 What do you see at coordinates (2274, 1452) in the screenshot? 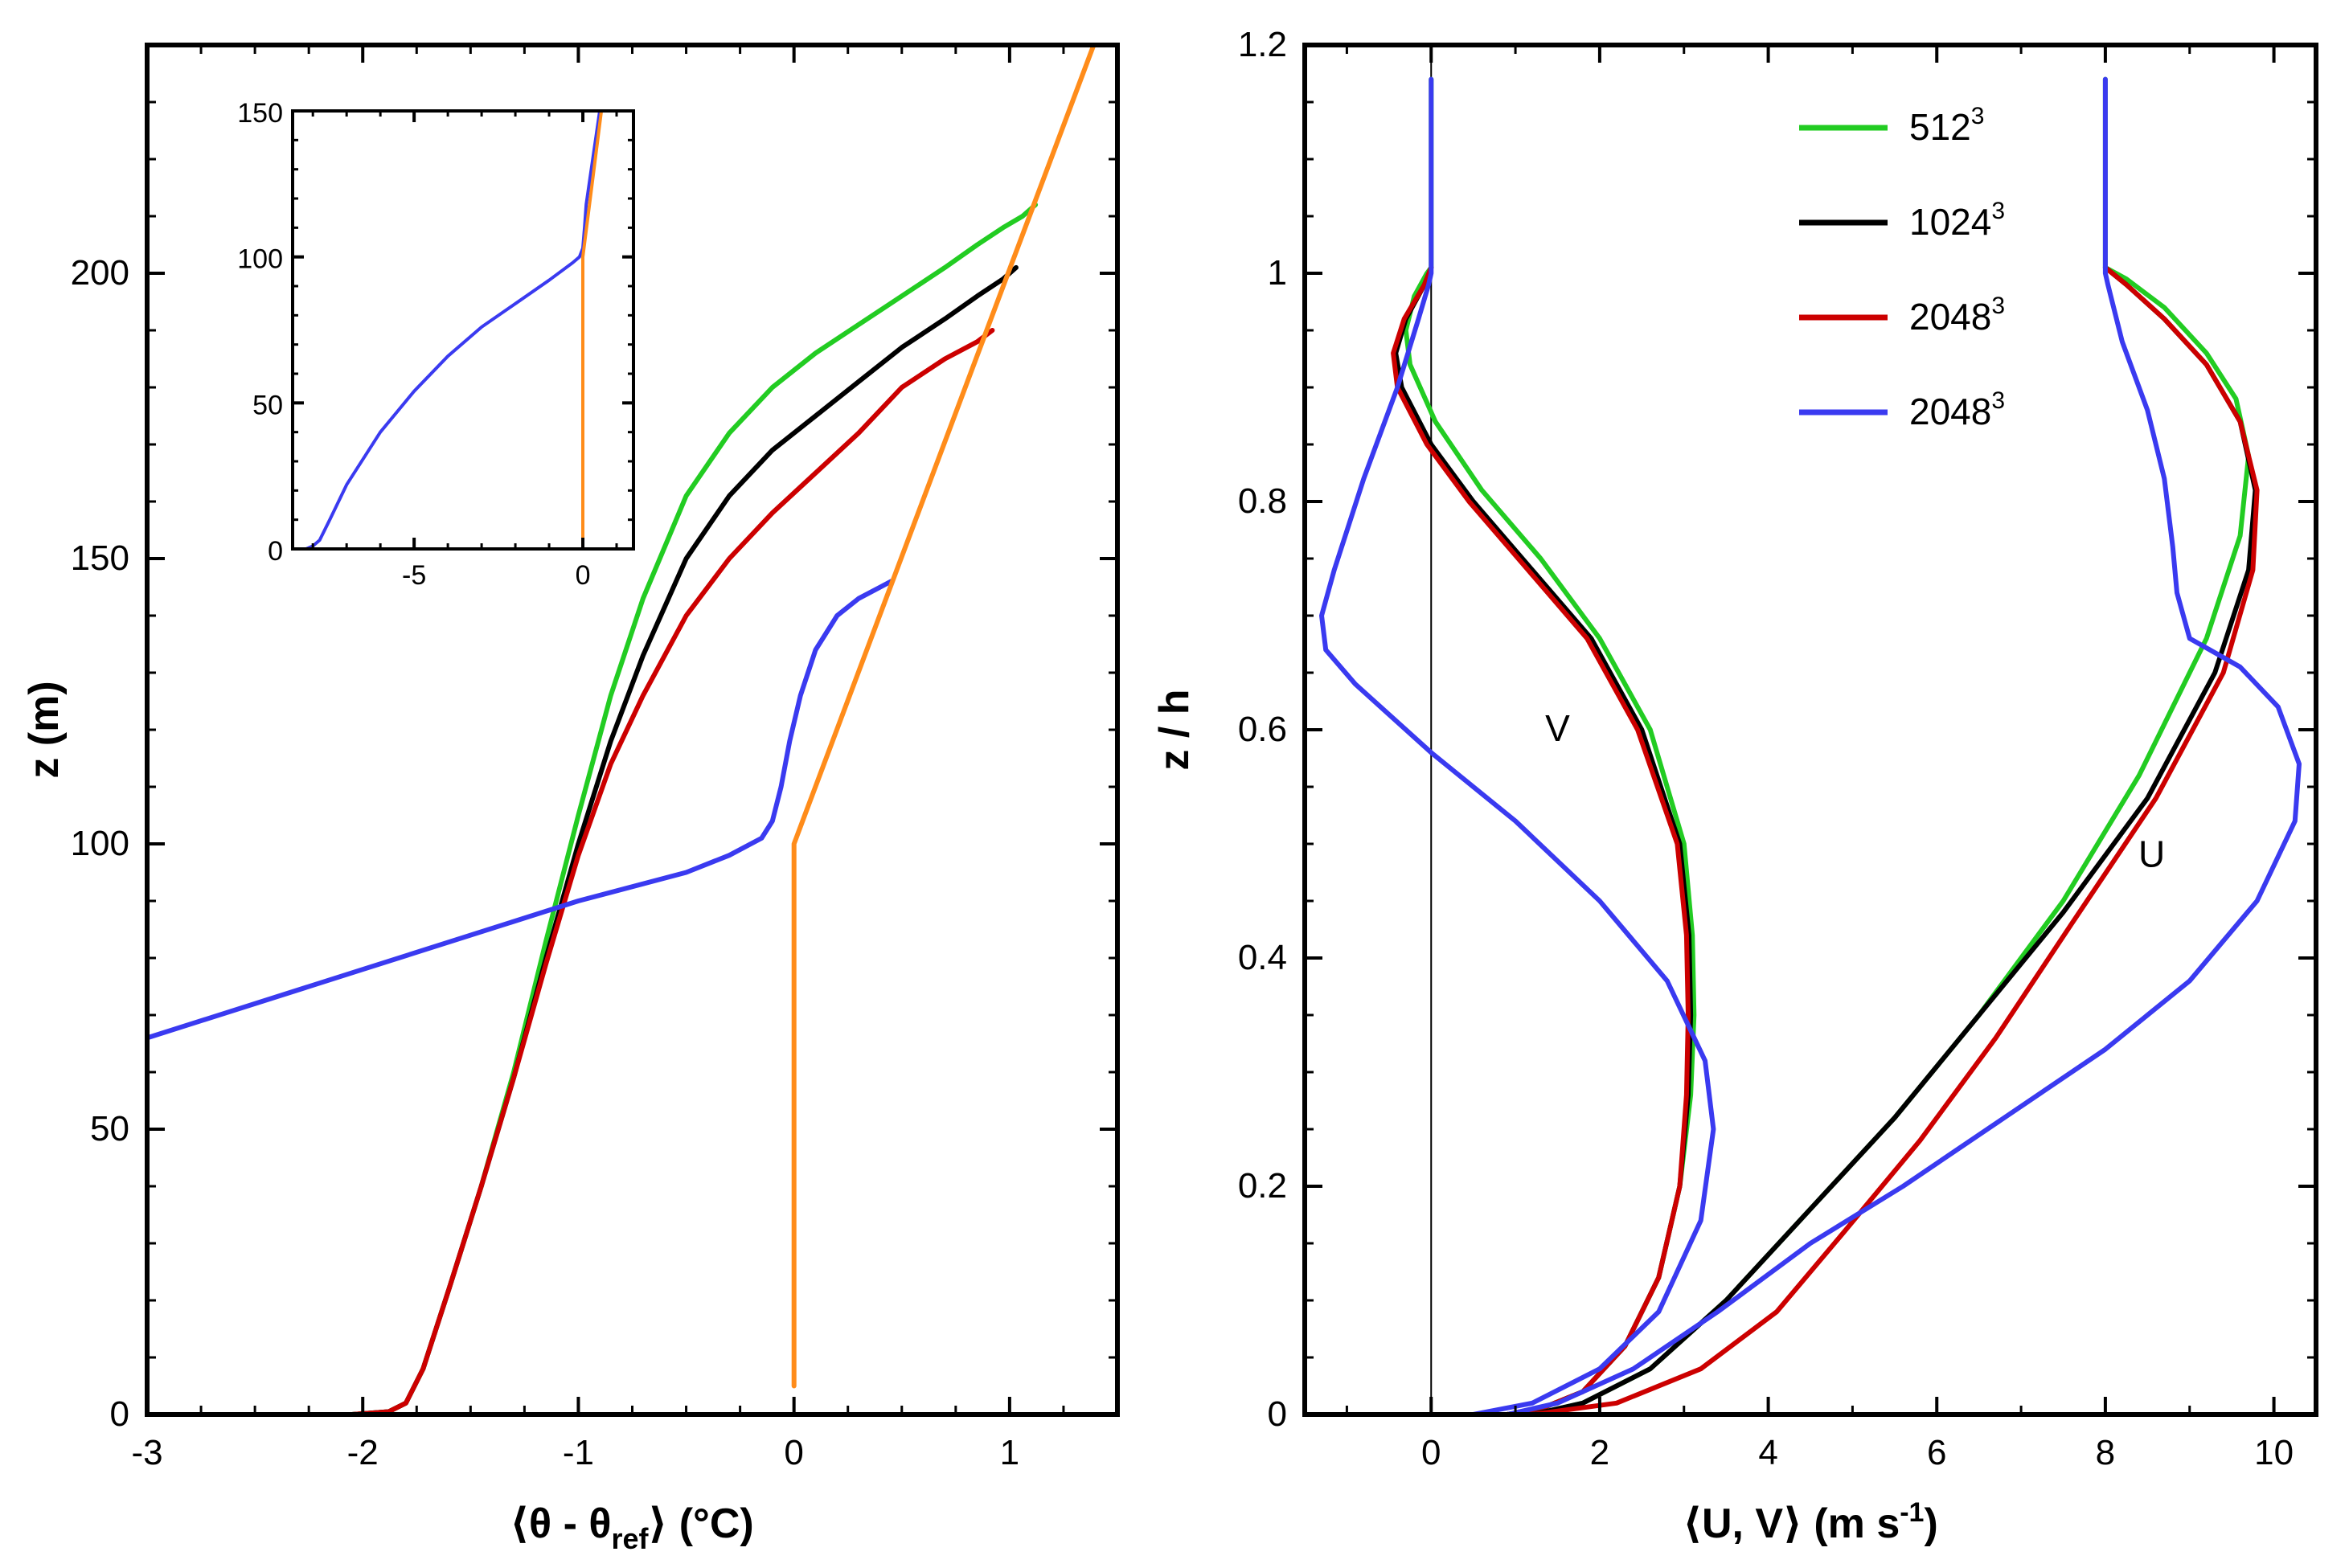
I see `right-x-tick-label: 10` at bounding box center [2274, 1452].